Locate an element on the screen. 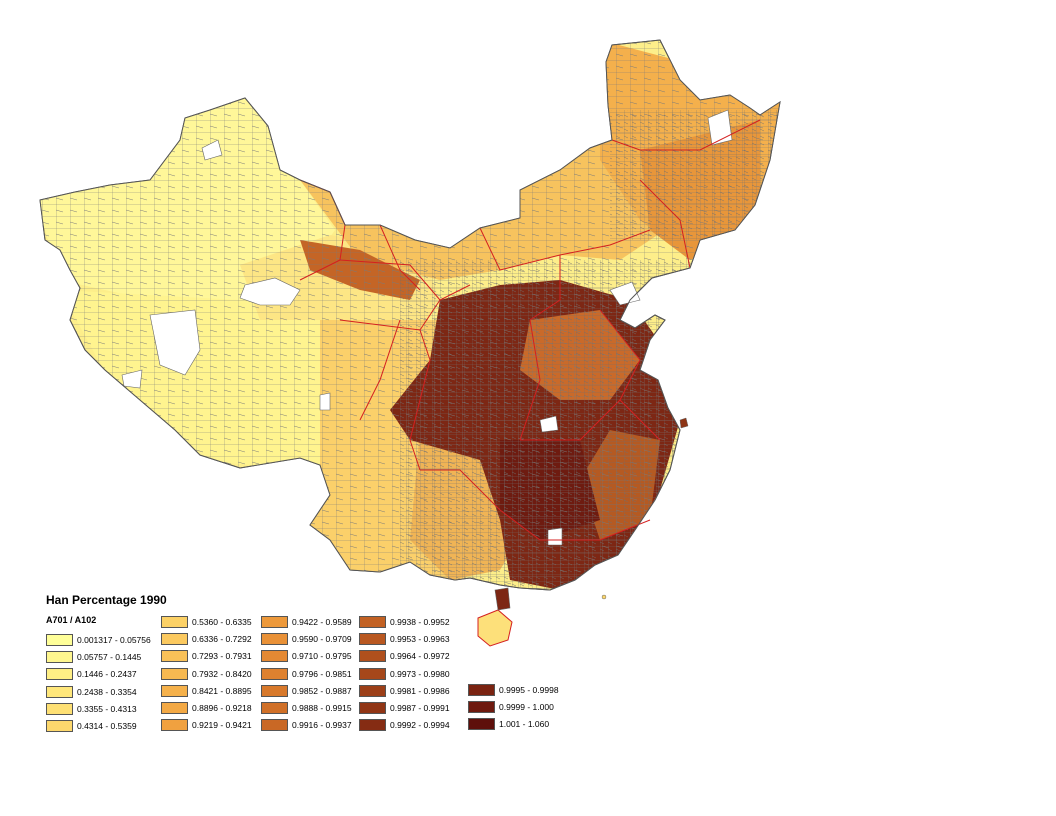 This screenshot has width=1056, height=816. legend-item: 0.8421 - 0.8895 is located at coordinates (206, 690).